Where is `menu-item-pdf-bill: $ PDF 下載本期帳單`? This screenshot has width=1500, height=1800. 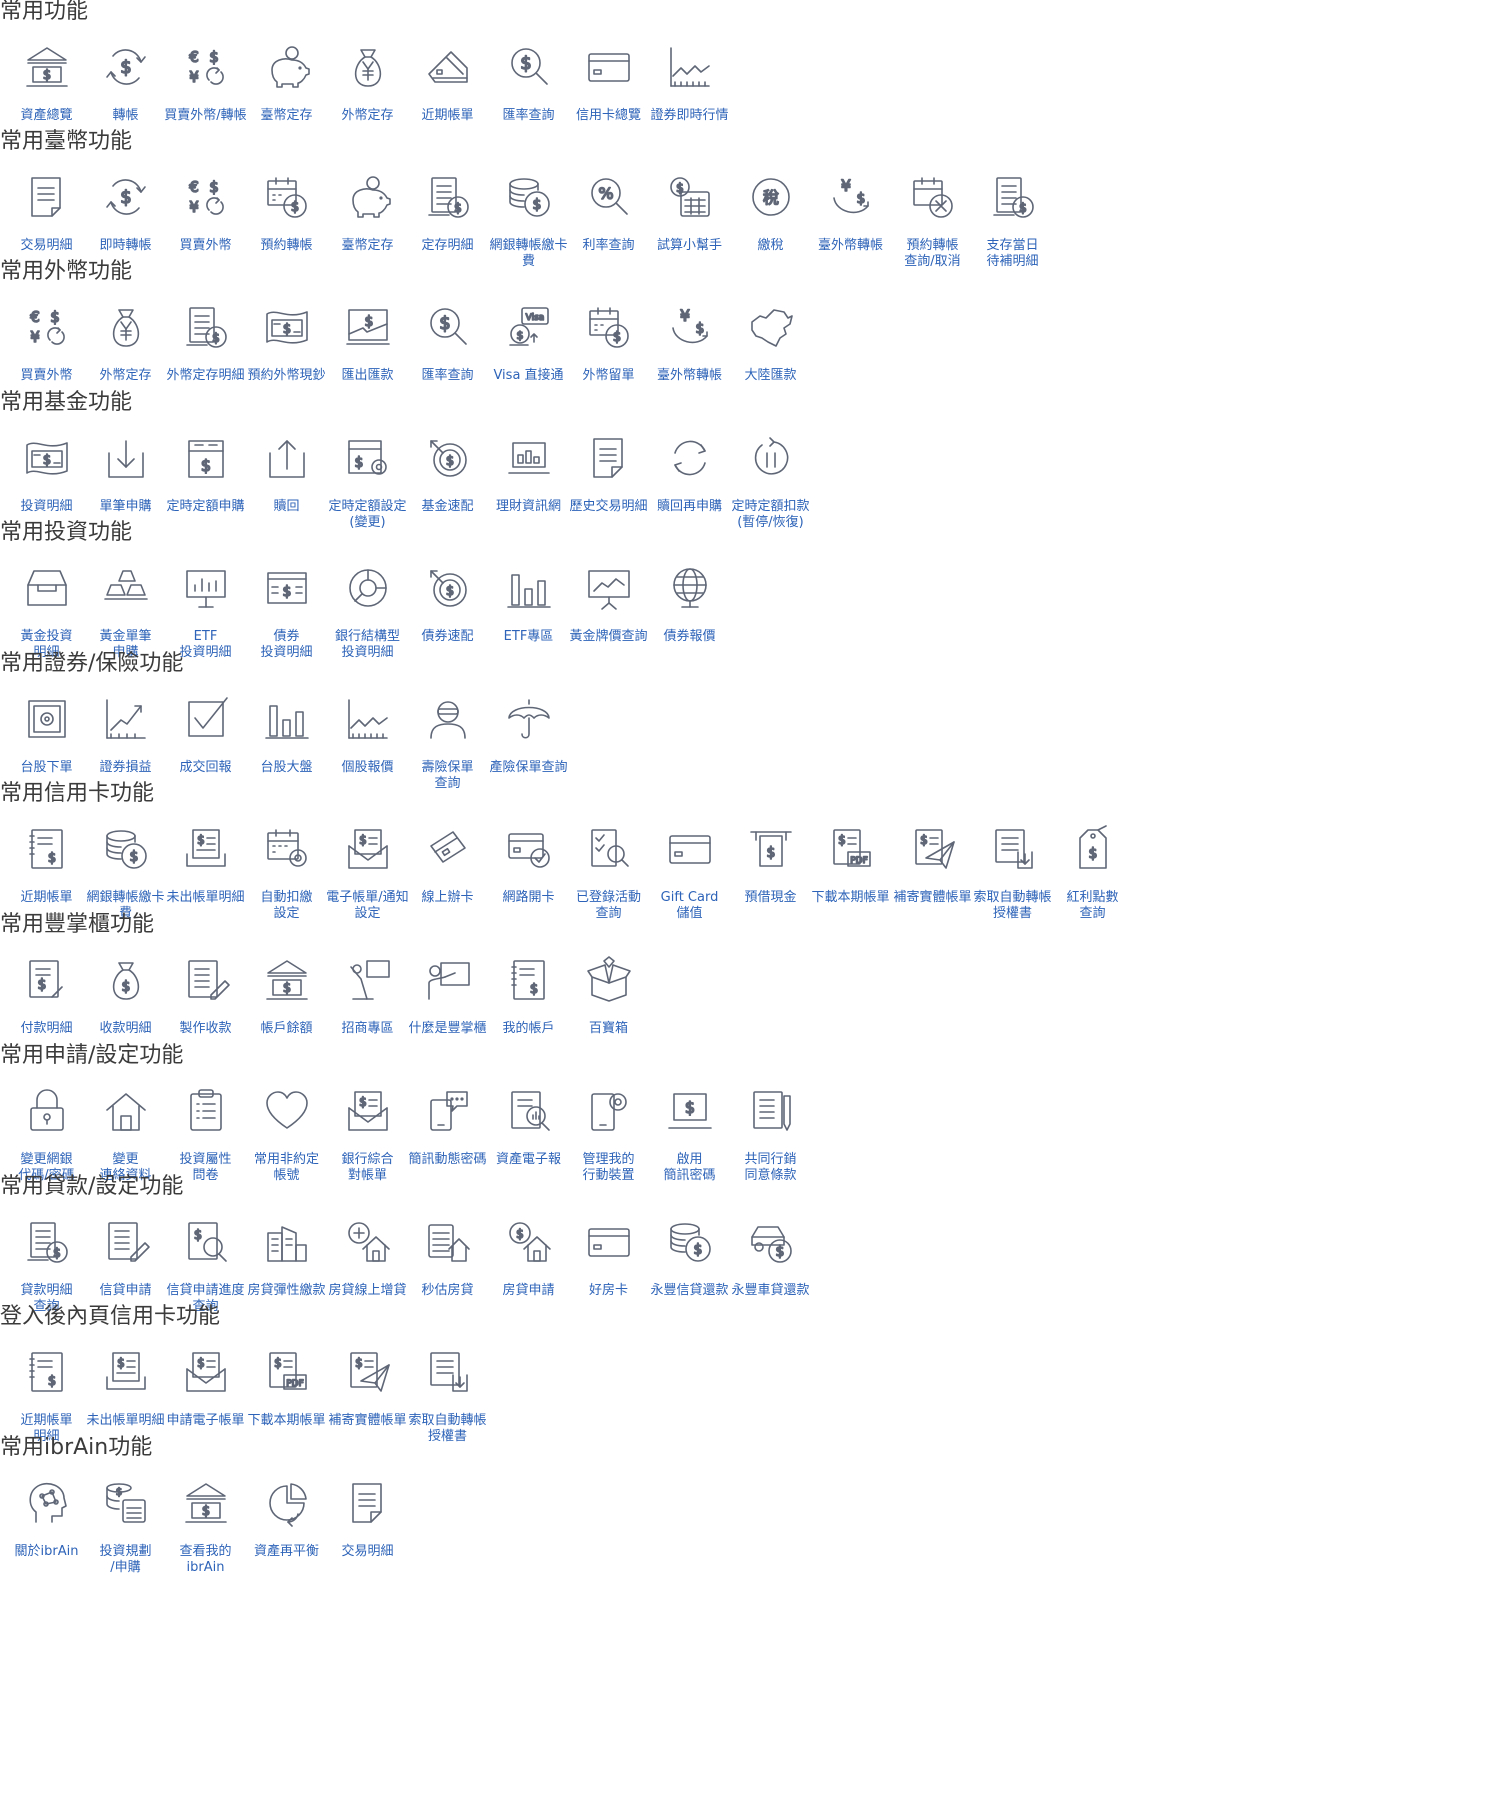
menu-item-pdf-bill: $ PDF 下載本期帳單 is located at coordinates (850, 886).